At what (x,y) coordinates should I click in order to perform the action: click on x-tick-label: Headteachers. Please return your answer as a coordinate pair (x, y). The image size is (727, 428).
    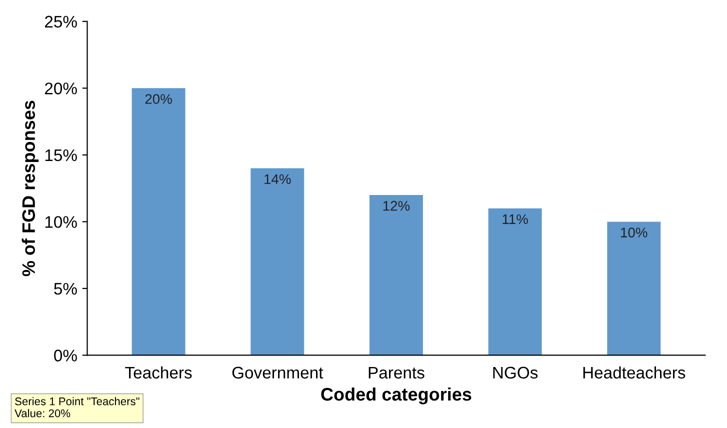
    Looking at the image, I should click on (634, 372).